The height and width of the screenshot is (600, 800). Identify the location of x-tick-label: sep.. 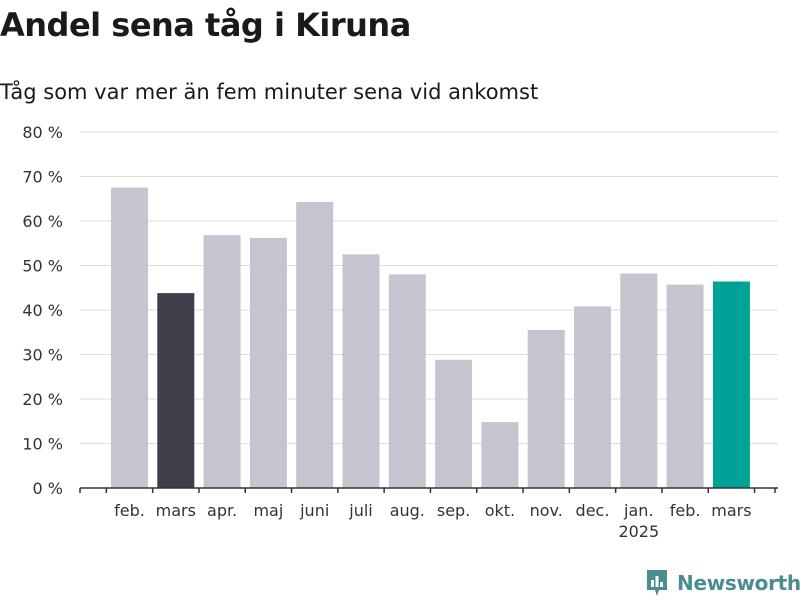
(453, 510).